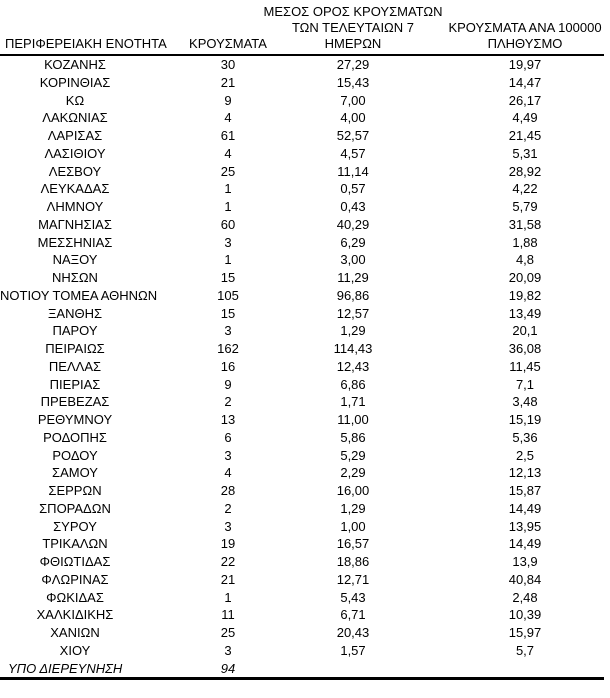  Describe the element at coordinates (75, 615) in the screenshot. I see `region-cell: ΧΑΛΚΙΔΙΚΗΣ` at that location.